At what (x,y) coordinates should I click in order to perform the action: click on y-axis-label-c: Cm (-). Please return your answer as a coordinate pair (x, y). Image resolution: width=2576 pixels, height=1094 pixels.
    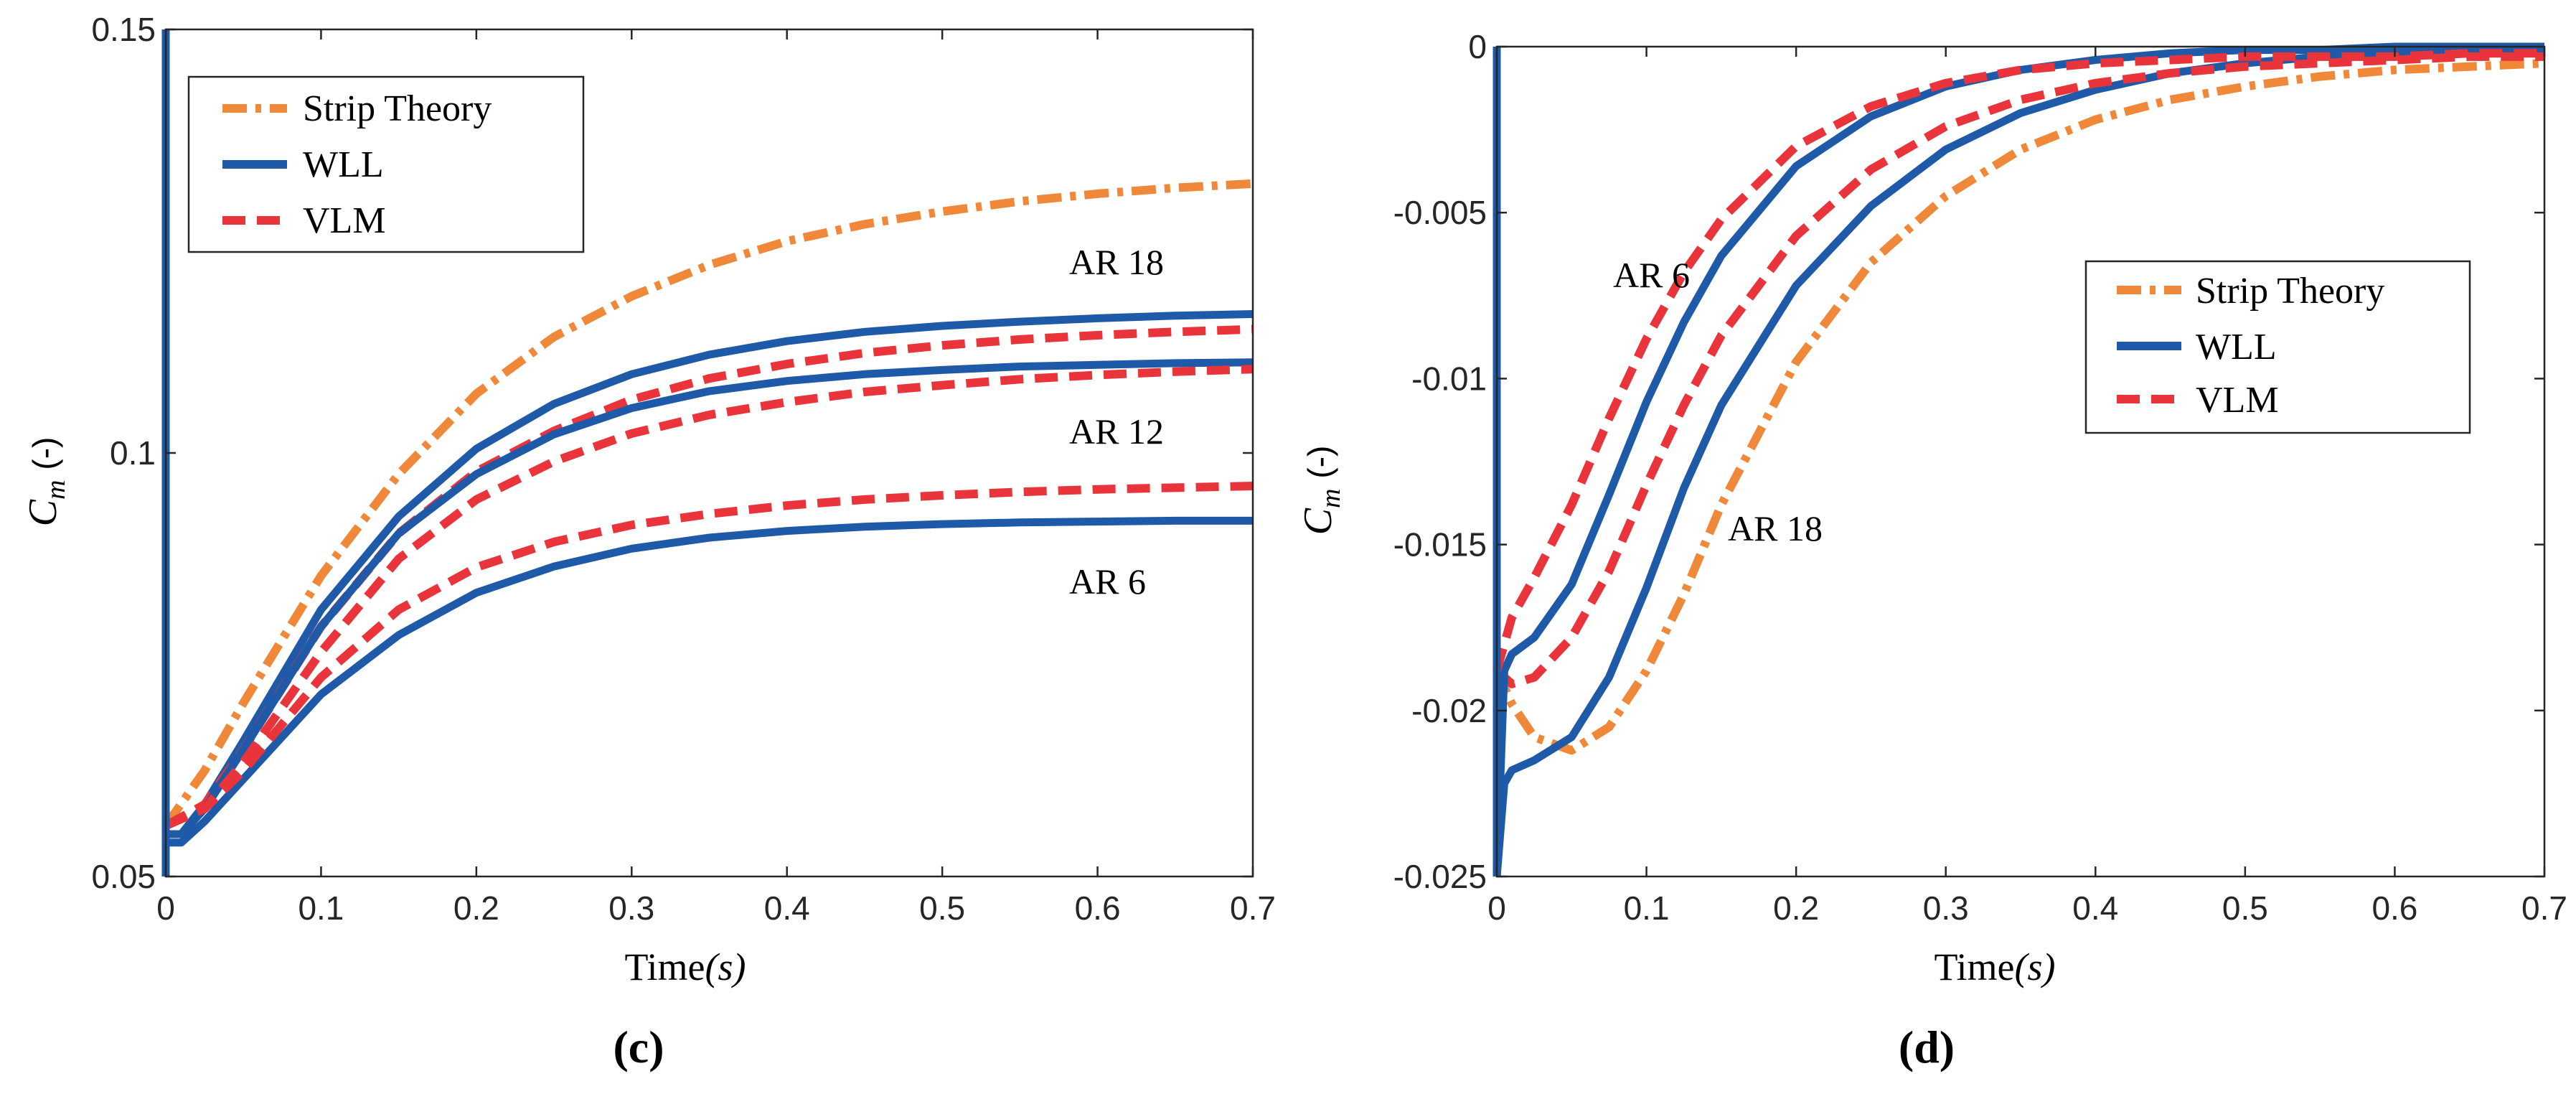
    Looking at the image, I should click on (46, 482).